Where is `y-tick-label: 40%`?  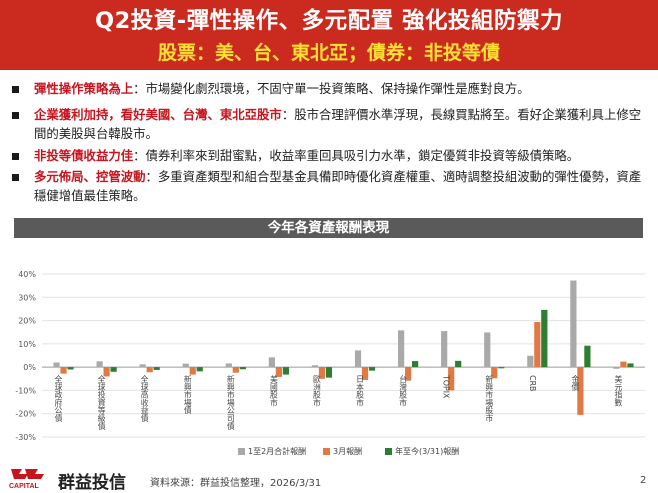 y-tick-label: 40% is located at coordinates (27, 274).